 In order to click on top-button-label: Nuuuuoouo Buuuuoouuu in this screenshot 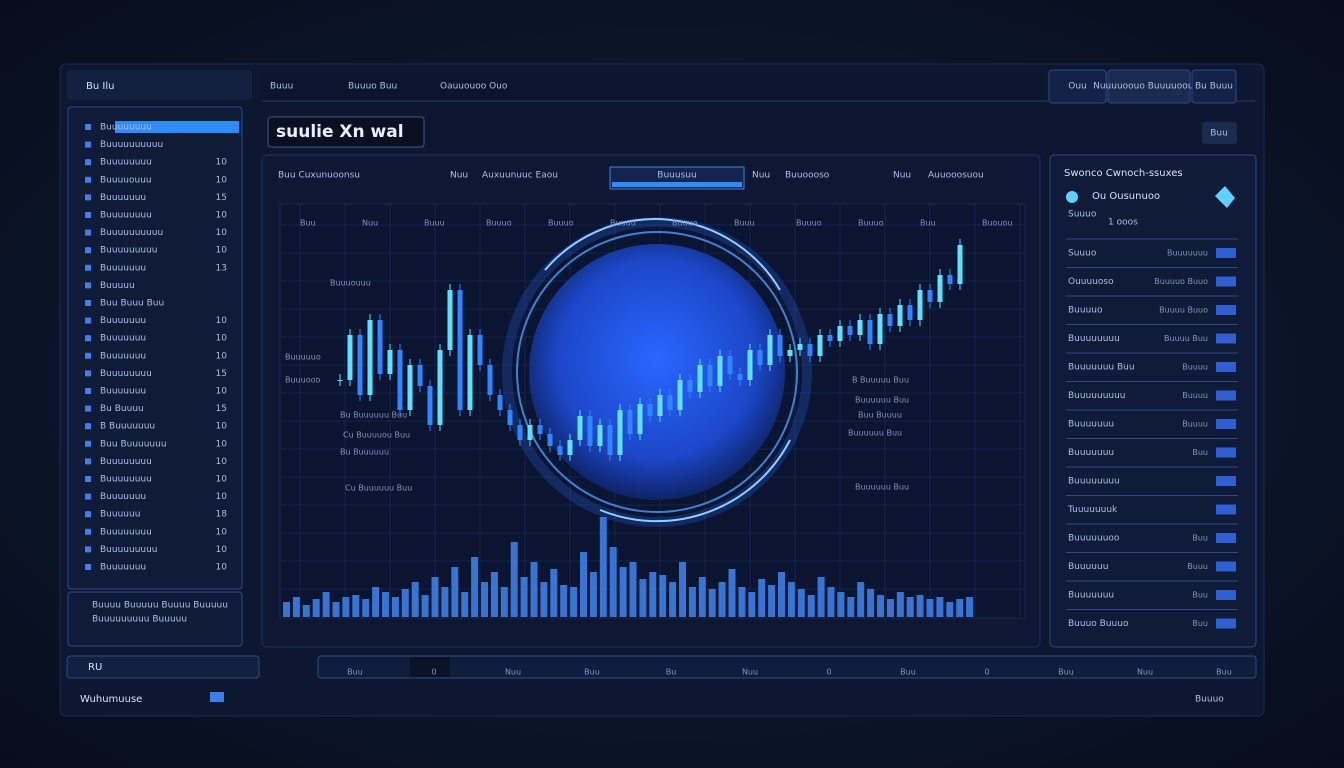, I will do `click(1149, 87)`.